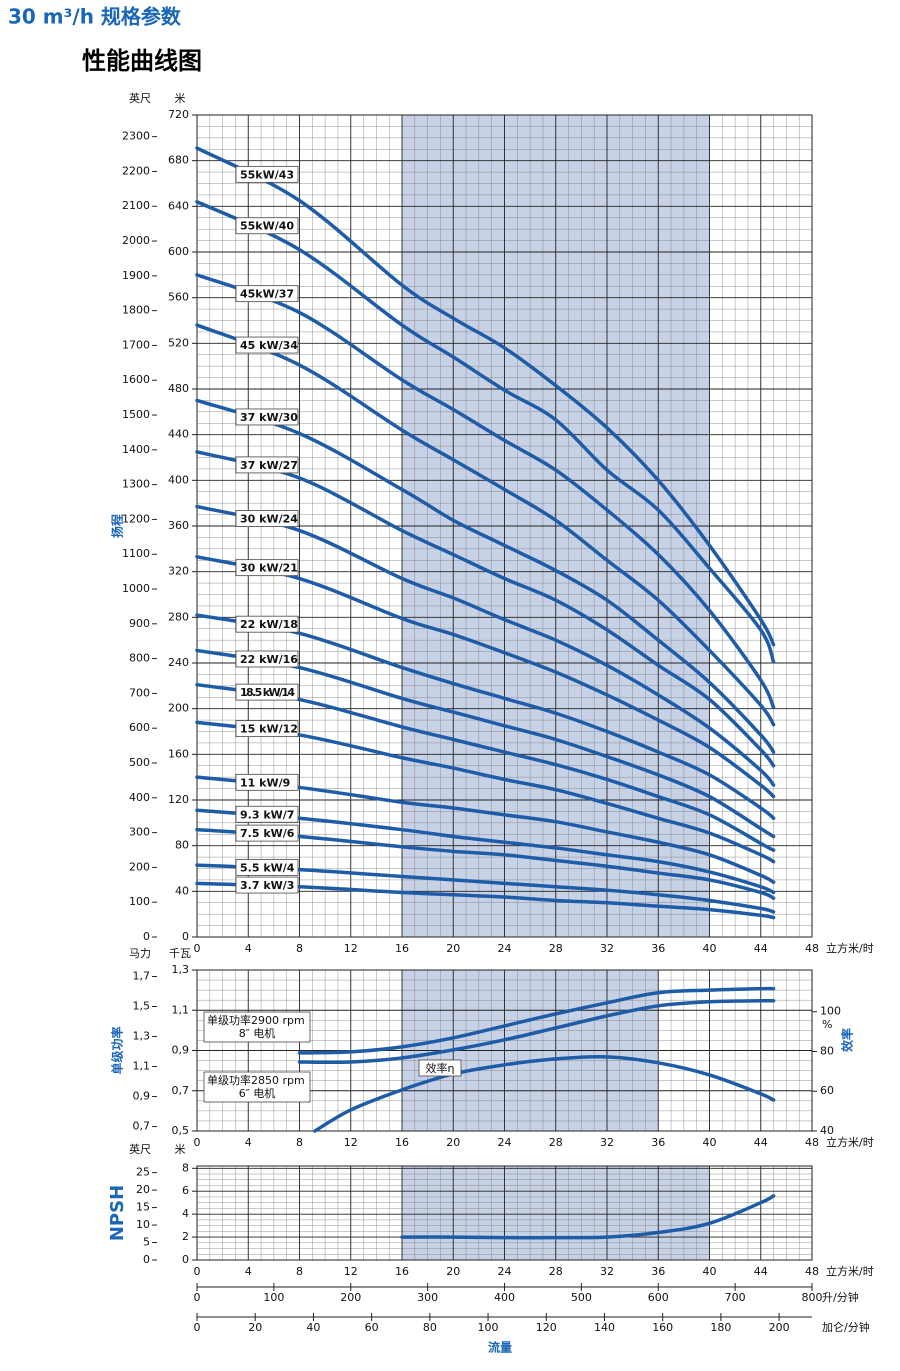  Describe the element at coordinates (178, 753) in the screenshot. I see `y-tick-label: 160` at that location.